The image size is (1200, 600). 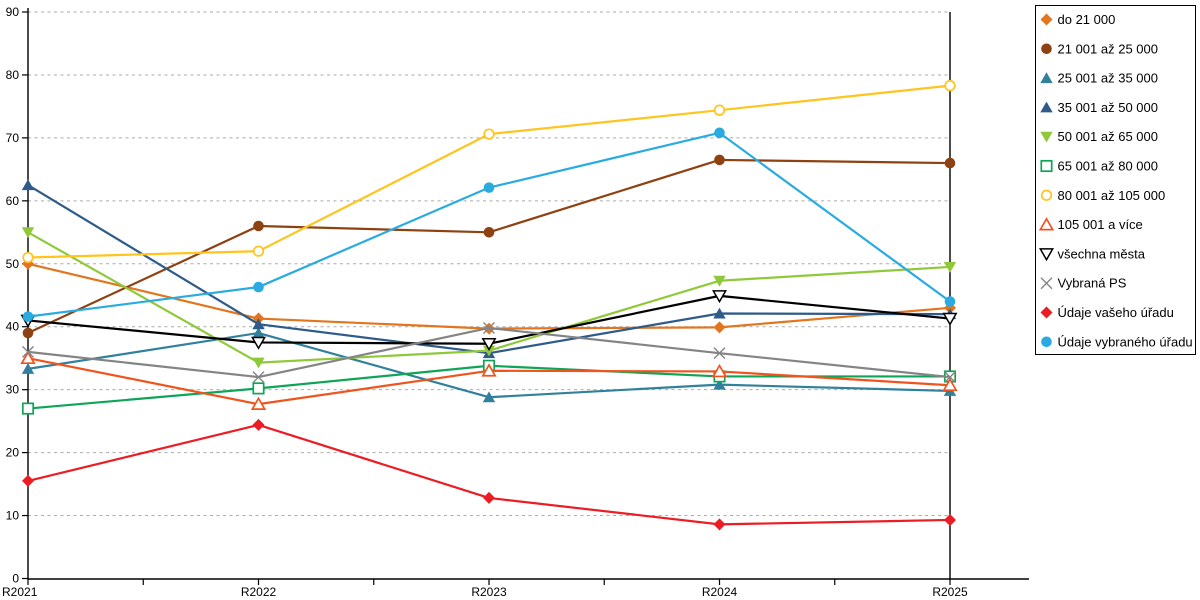 I want to click on legend-item-label: 80 001 až 105 000, so click(x=1112, y=195).